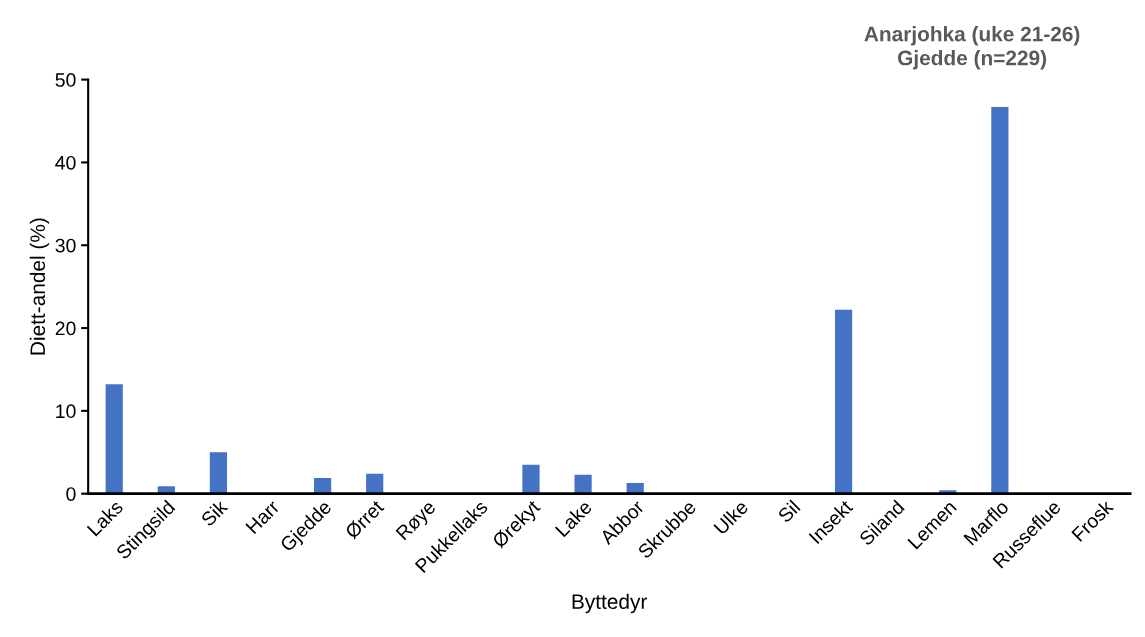  Describe the element at coordinates (609, 603) in the screenshot. I see `x-axis-title: Byttedyr` at that location.